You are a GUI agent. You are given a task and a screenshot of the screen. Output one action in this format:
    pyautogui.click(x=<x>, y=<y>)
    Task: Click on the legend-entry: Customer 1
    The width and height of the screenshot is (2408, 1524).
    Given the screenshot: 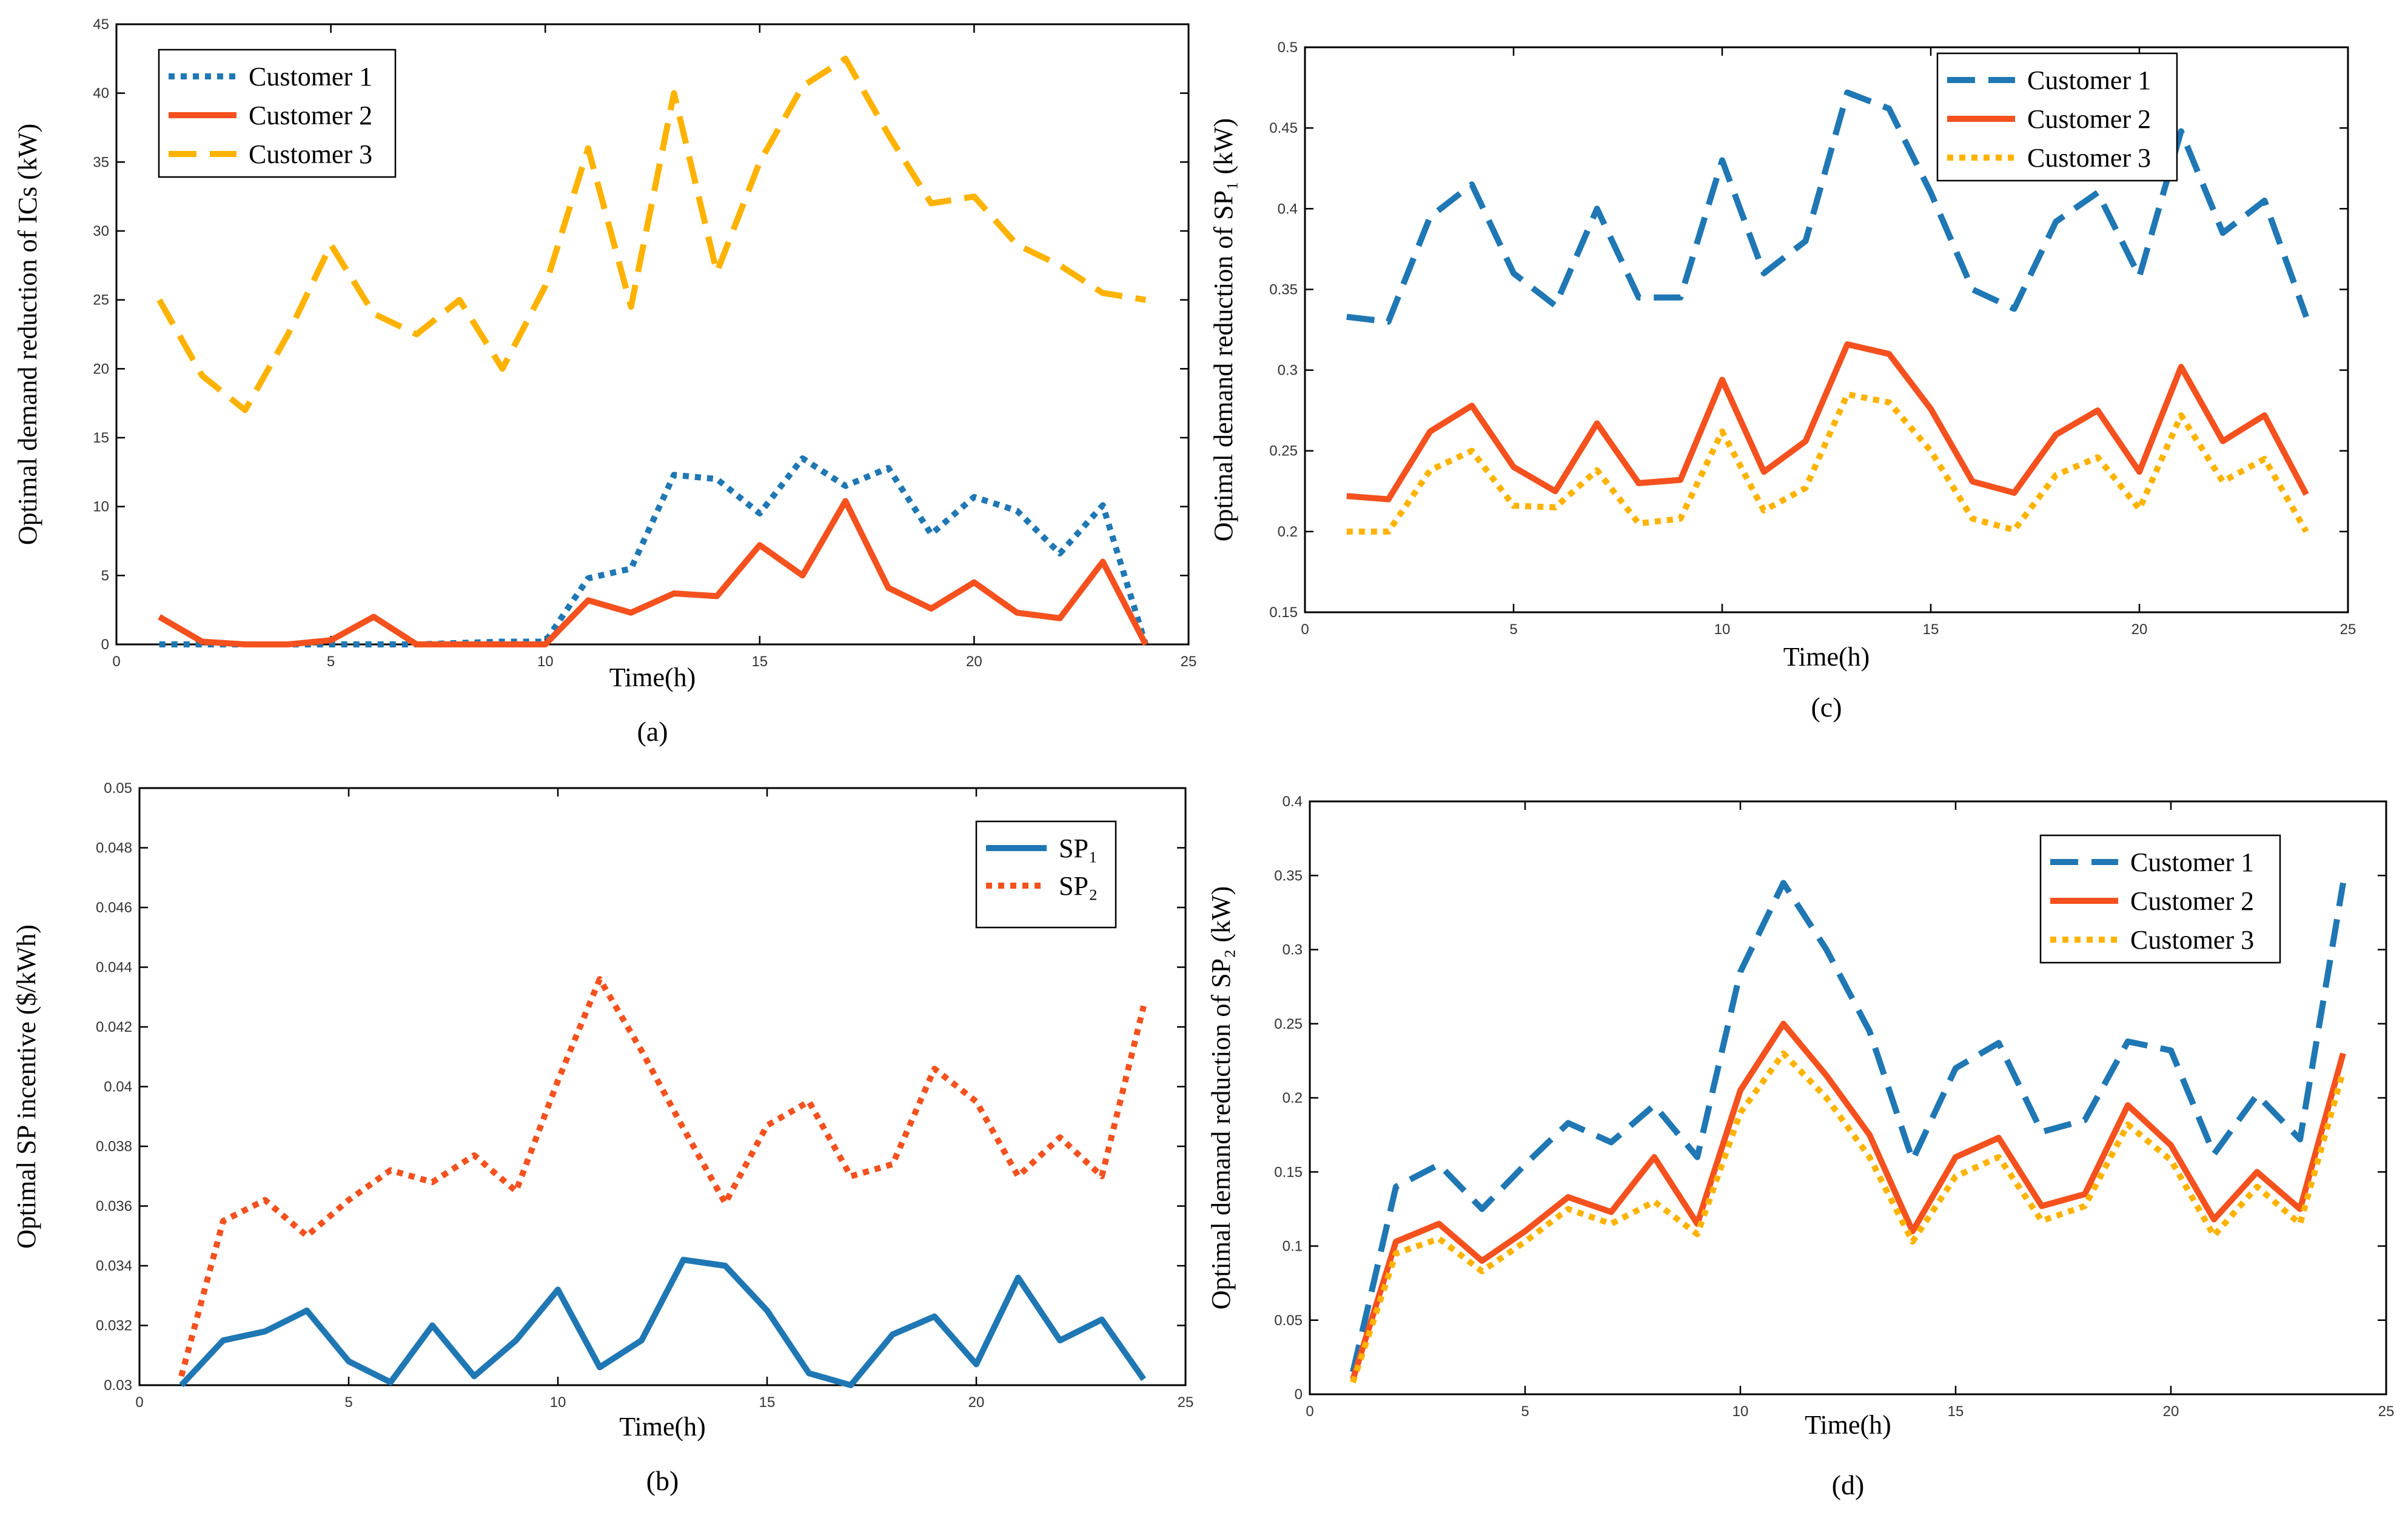 What is the action you would take?
    pyautogui.click(x=311, y=77)
    